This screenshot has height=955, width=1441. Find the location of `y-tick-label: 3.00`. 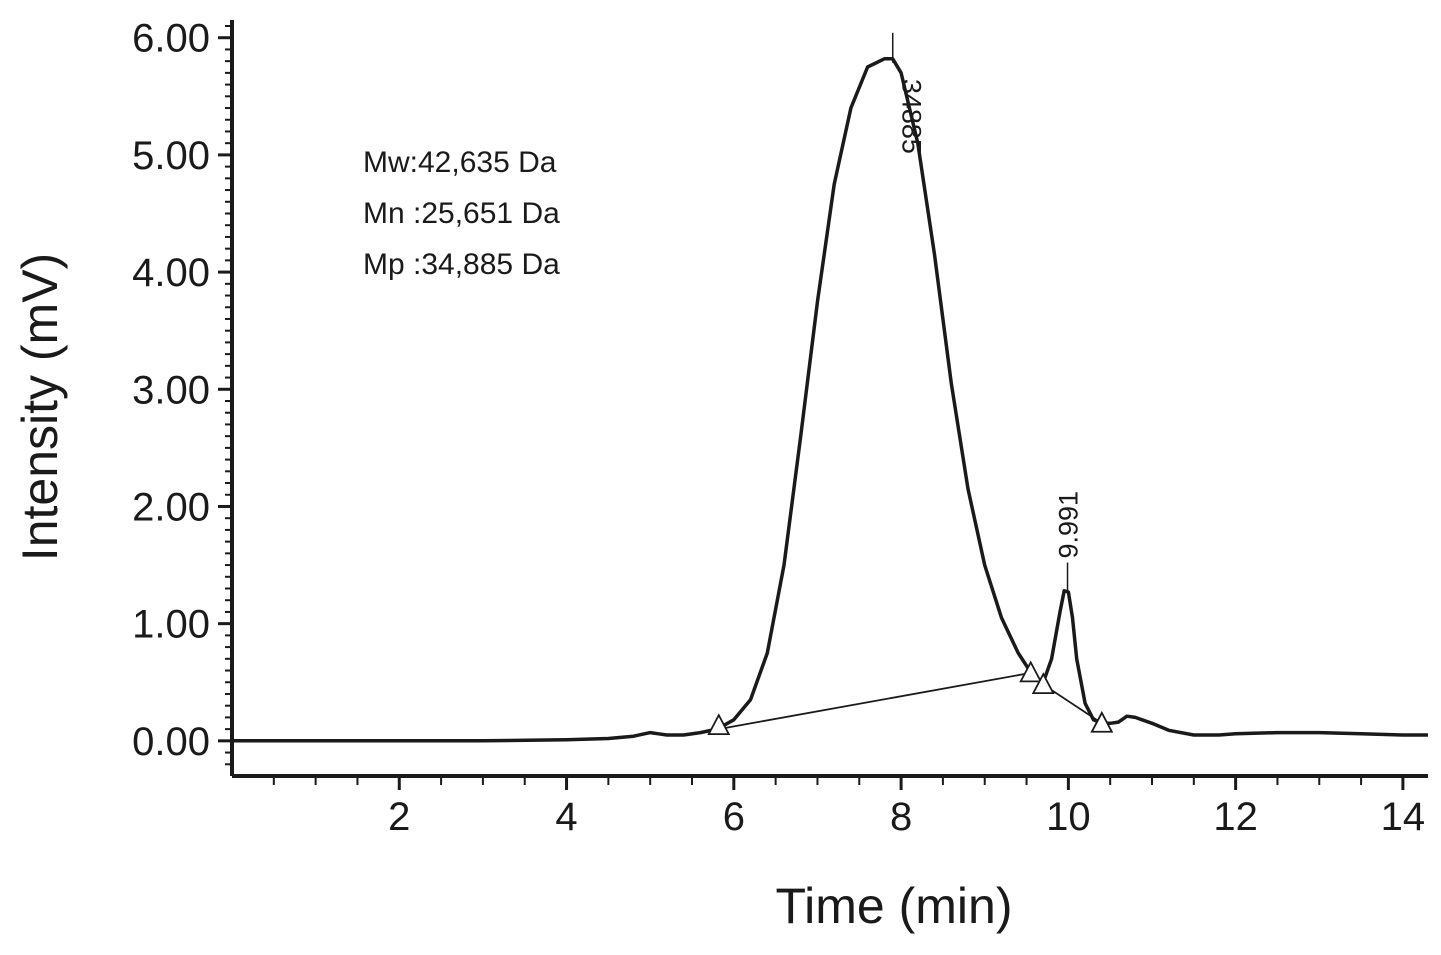

y-tick-label: 3.00 is located at coordinates (171, 390).